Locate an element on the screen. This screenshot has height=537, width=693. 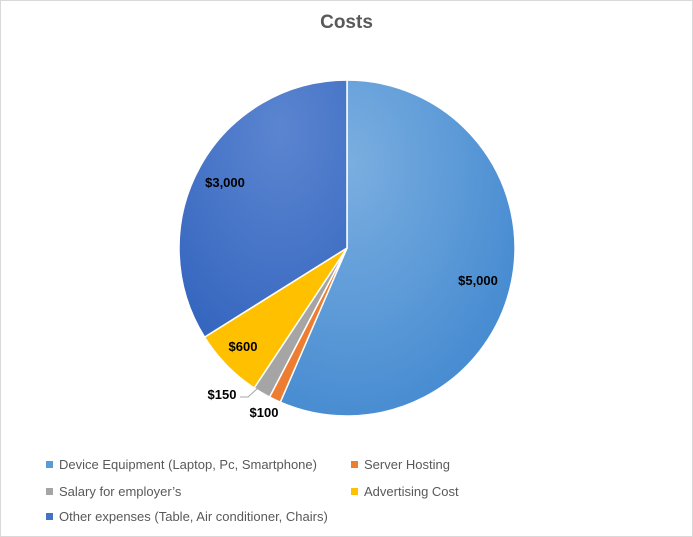
legend-item-server-hosting: Server Hosting is located at coordinates (400, 464).